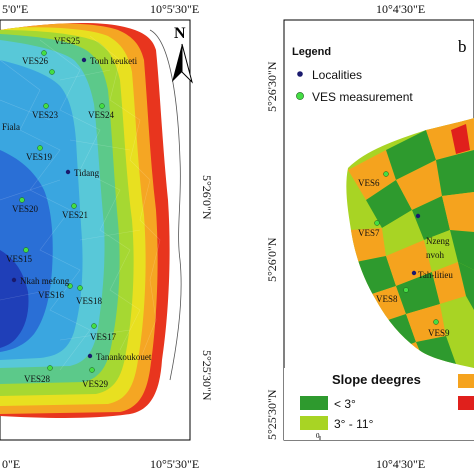 Image resolution: width=474 pixels, height=474 pixels. What do you see at coordinates (376, 379) in the screenshot?
I see `slope-legend-title: Slope deegres` at bounding box center [376, 379].